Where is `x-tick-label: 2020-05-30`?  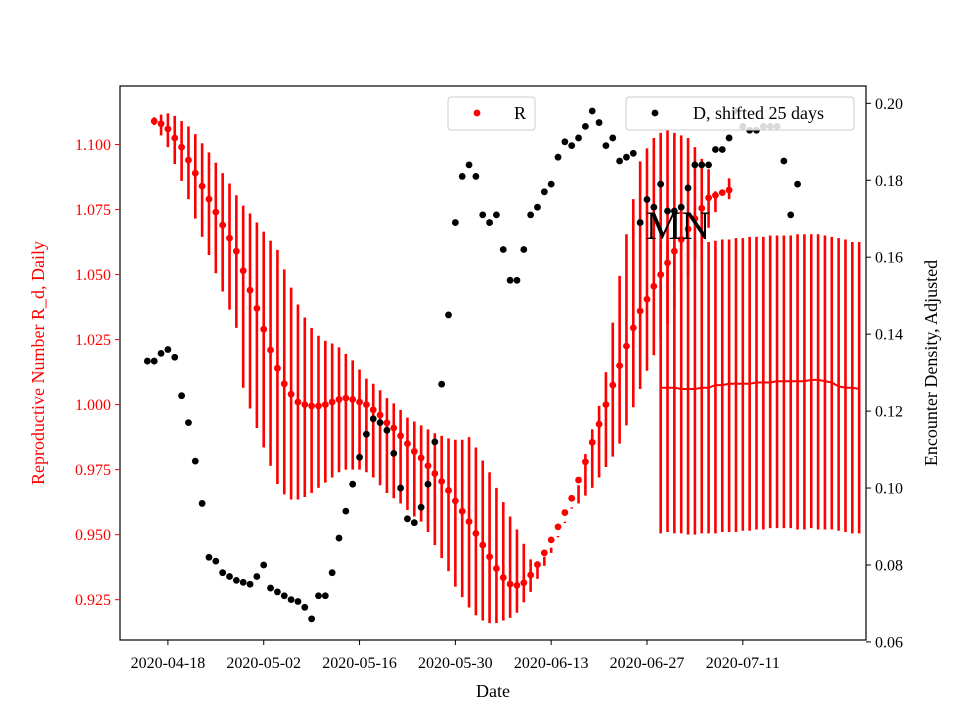
x-tick-label: 2020-05-30 is located at coordinates (455, 663).